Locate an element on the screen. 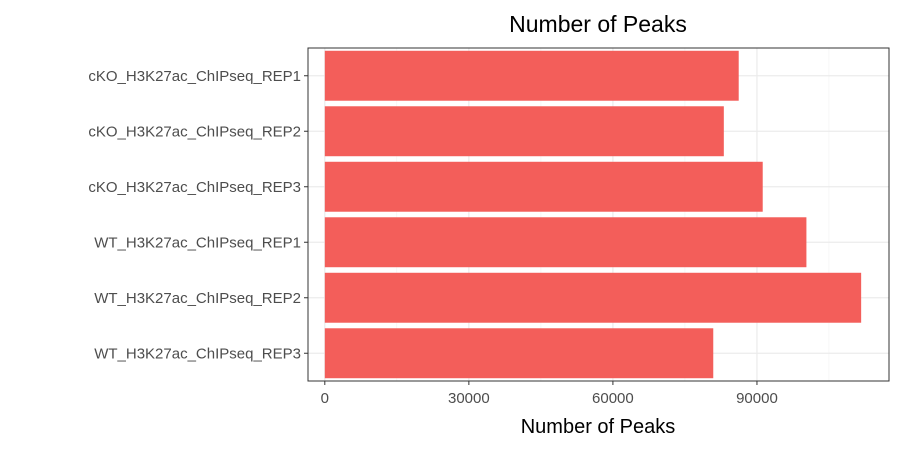 Image resolution: width=900 pixels, height=450 pixels. y-tick-label: WT_H3K27ac_ChIPseq_REP1 is located at coordinates (197, 242).